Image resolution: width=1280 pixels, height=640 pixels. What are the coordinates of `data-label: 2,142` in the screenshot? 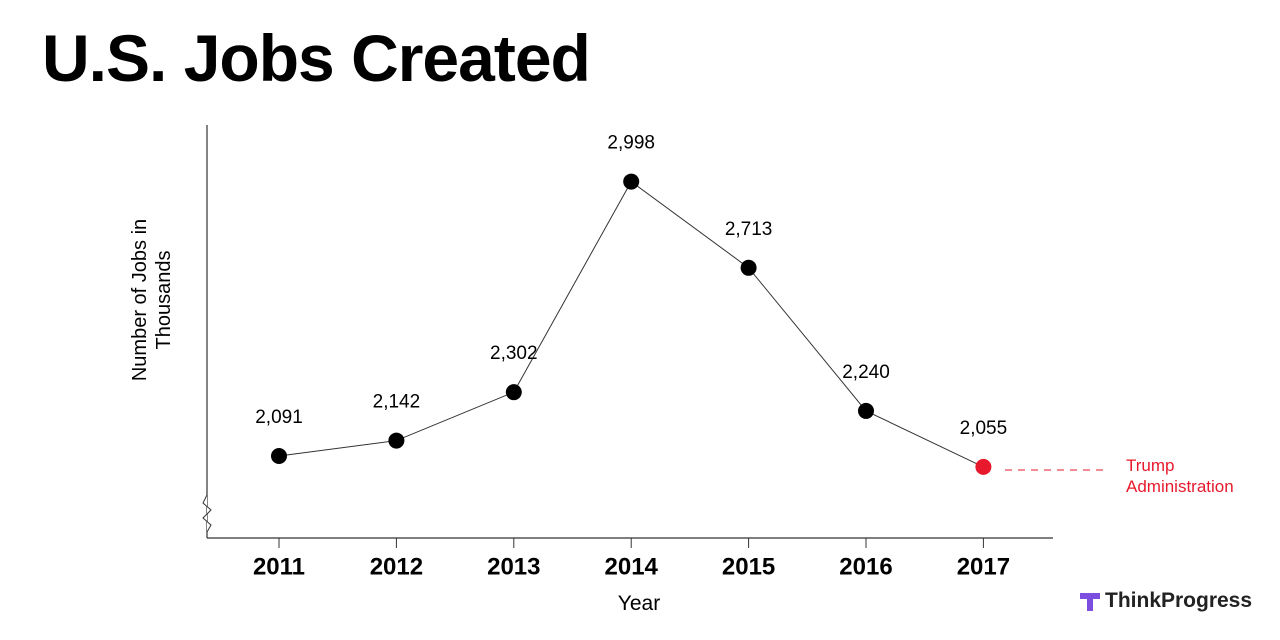 It's located at (397, 402).